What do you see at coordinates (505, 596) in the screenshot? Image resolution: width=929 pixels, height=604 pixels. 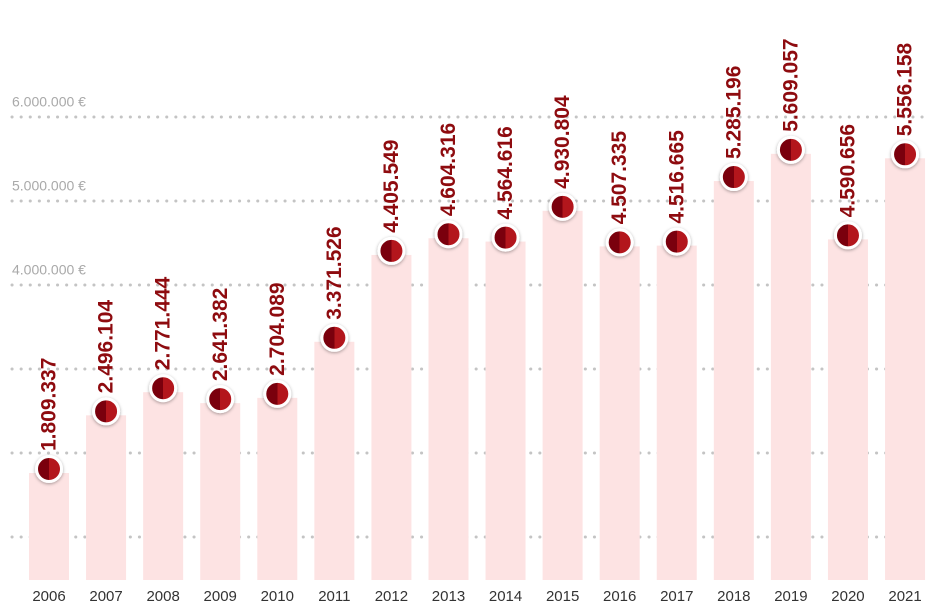 I see `x-tick-label: 2014` at bounding box center [505, 596].